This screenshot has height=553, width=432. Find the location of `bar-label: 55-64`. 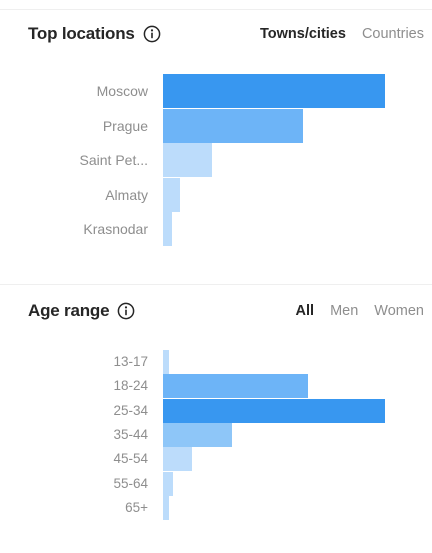

bar-label: 55-64 is located at coordinates (130, 483).